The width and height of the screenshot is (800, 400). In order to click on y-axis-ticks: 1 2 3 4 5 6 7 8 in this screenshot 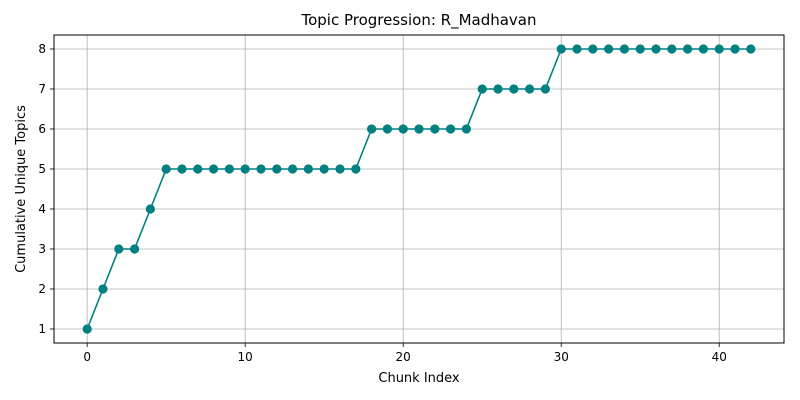, I will do `click(46, 189)`.